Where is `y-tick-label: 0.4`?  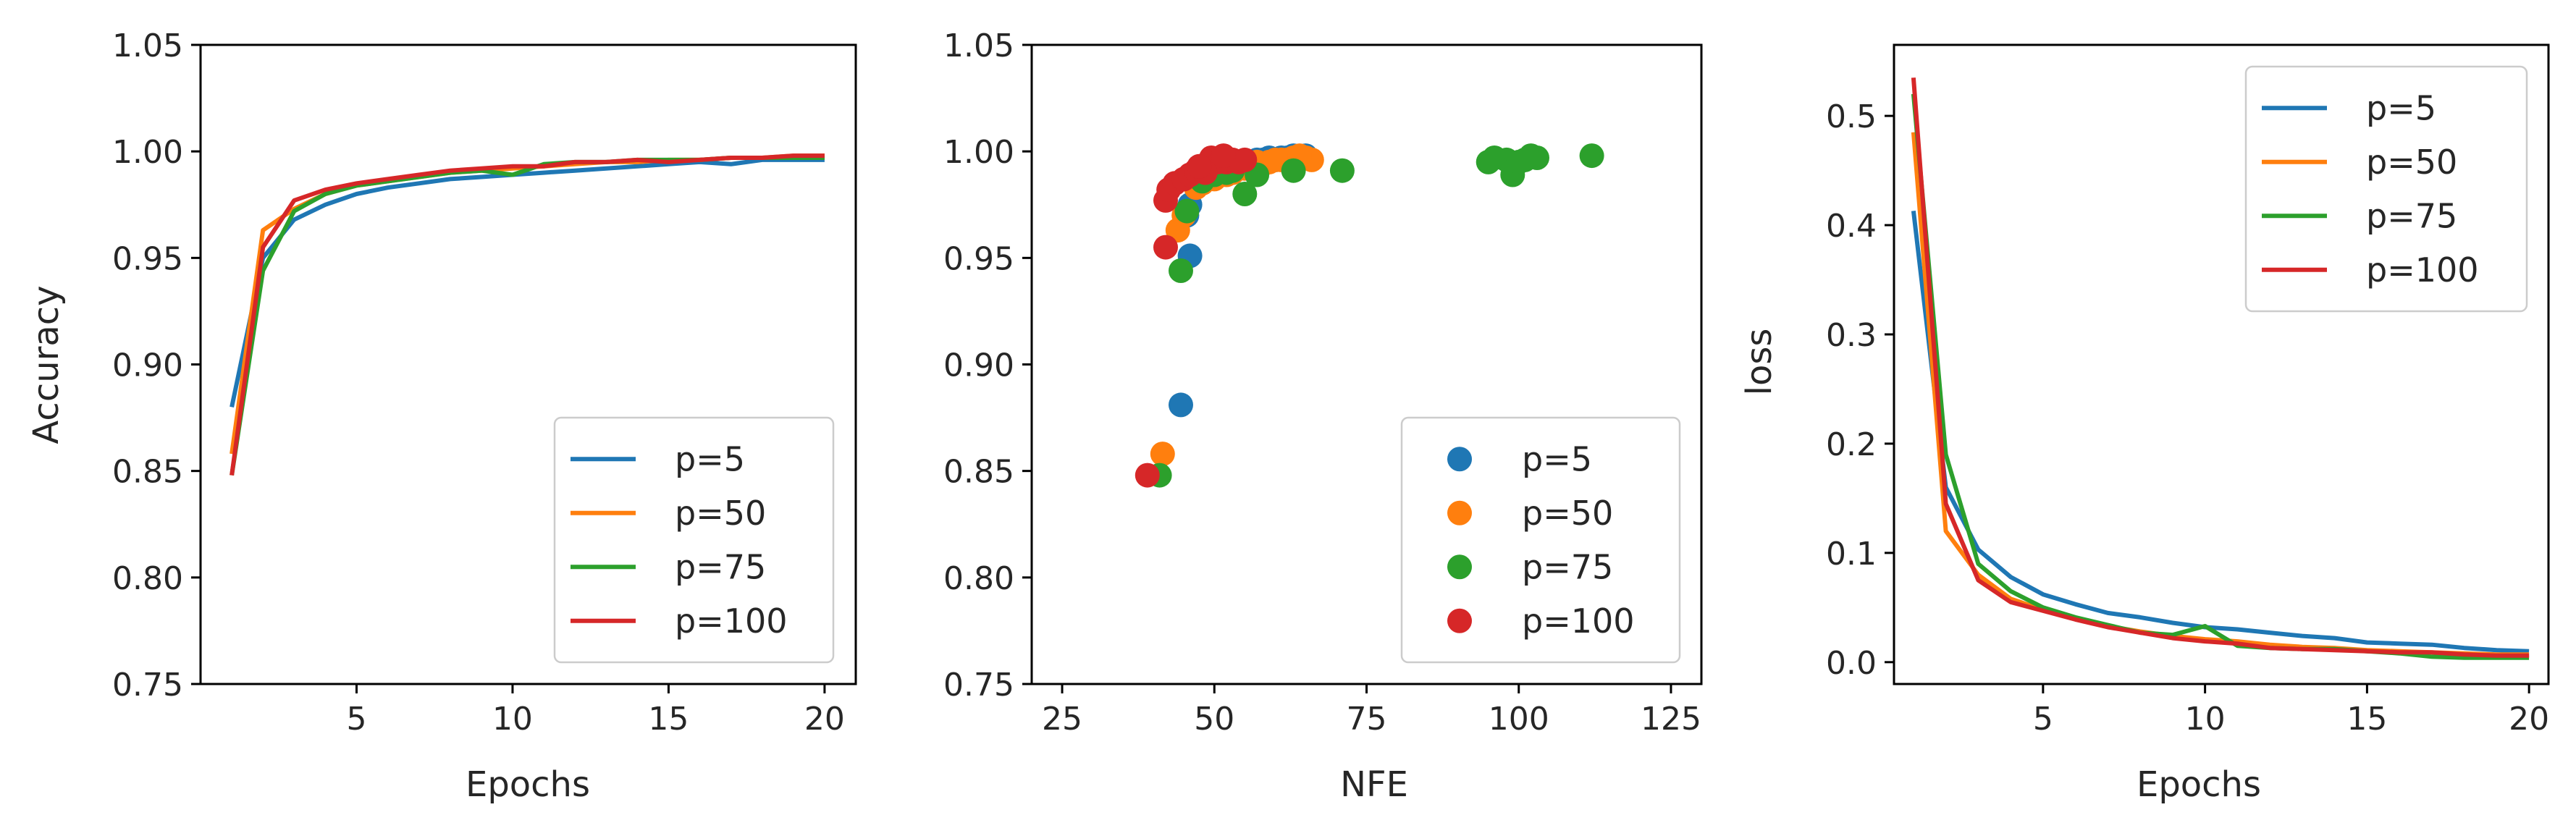
y-tick-label: 0.4 is located at coordinates (1851, 226).